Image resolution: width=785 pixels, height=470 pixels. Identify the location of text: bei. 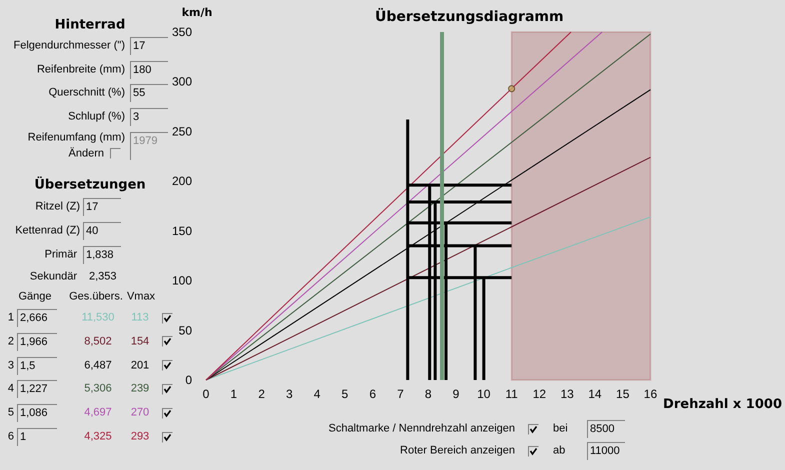
(560, 429).